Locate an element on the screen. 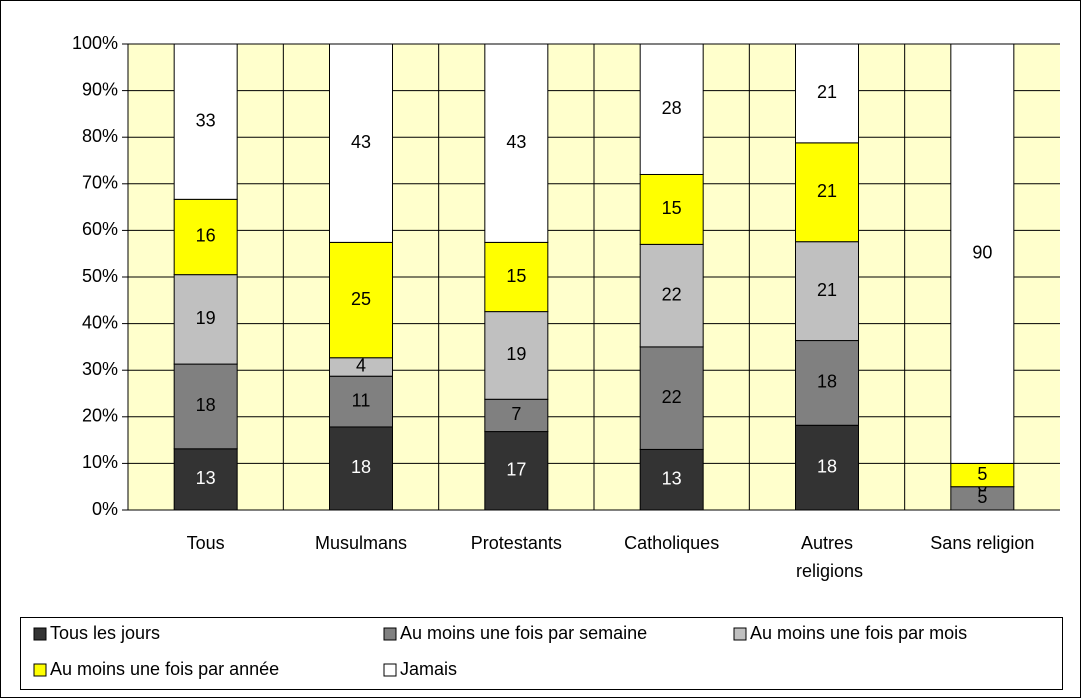 The image size is (1081, 698). y-tick-label: 70% is located at coordinates (100, 183).